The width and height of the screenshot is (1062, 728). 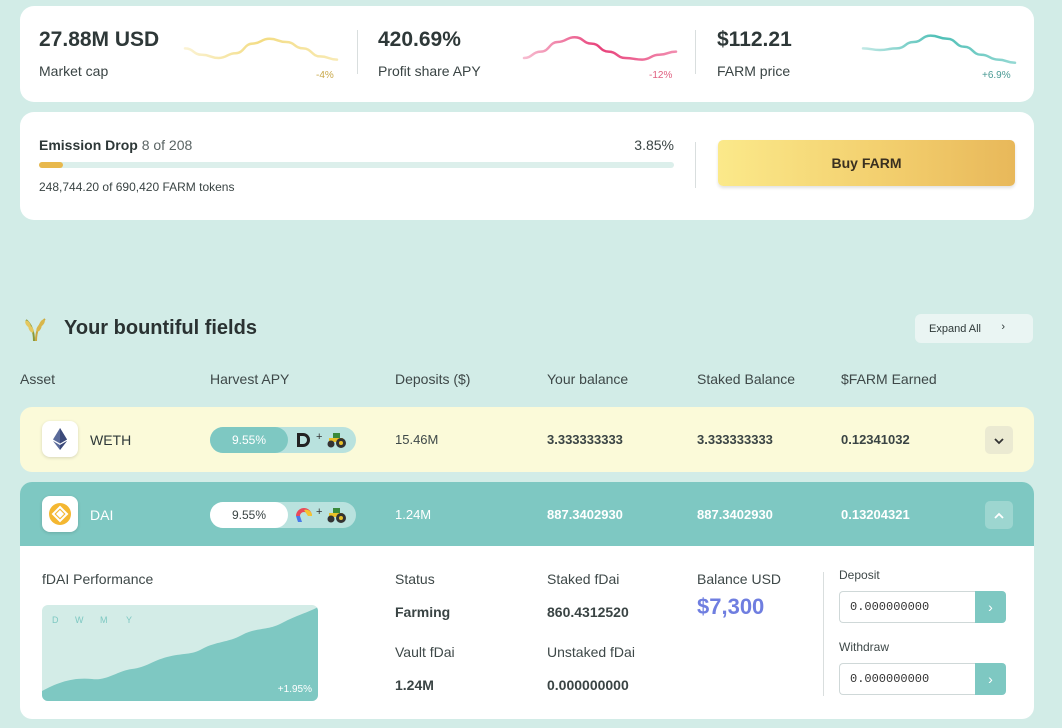 What do you see at coordinates (875, 439) in the screenshot?
I see `farm-earned-value: 0.12341032` at bounding box center [875, 439].